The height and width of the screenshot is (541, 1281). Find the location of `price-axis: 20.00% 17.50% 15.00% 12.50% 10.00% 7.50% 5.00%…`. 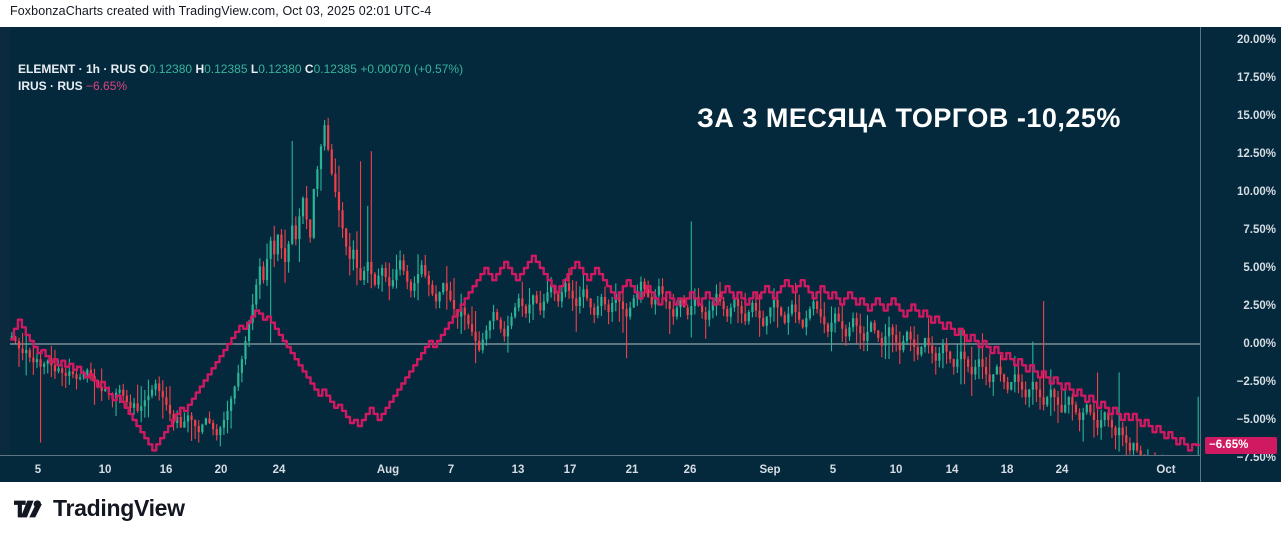

price-axis: 20.00% 17.50% 15.00% 12.50% 10.00% 7.50% 5.00%… is located at coordinates (1240, 283).